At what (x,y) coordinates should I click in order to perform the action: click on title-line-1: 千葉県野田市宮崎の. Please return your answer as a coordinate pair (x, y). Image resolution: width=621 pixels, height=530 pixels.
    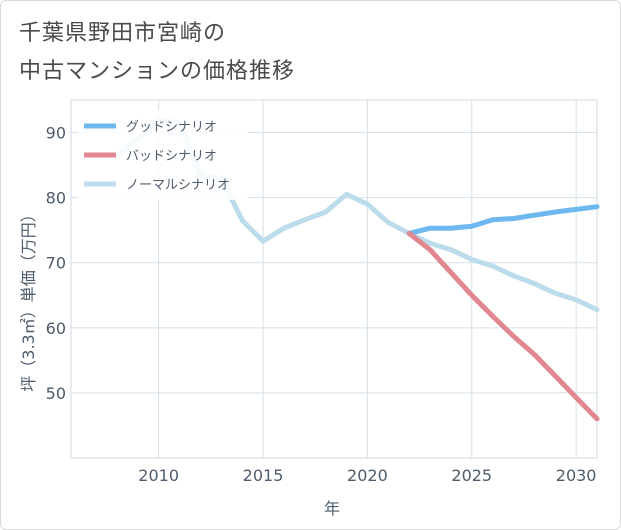
    Looking at the image, I should click on (123, 33).